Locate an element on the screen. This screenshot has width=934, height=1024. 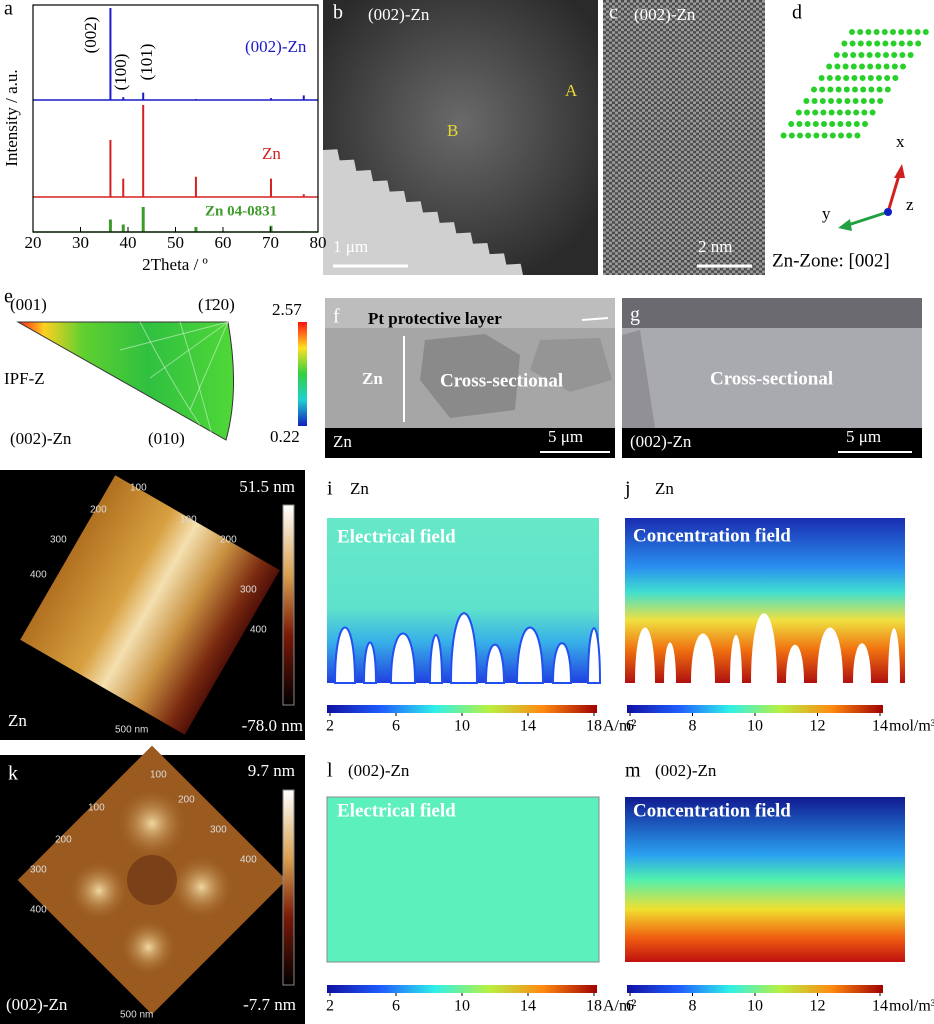
colorbar-min: 0.22 is located at coordinates (285, 436).